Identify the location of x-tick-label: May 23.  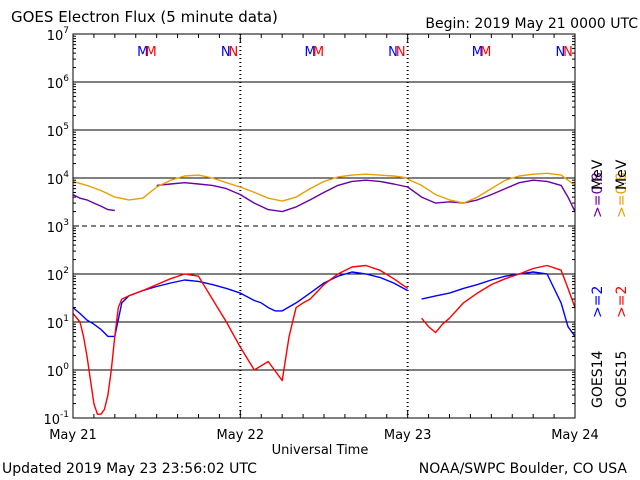
(408, 435).